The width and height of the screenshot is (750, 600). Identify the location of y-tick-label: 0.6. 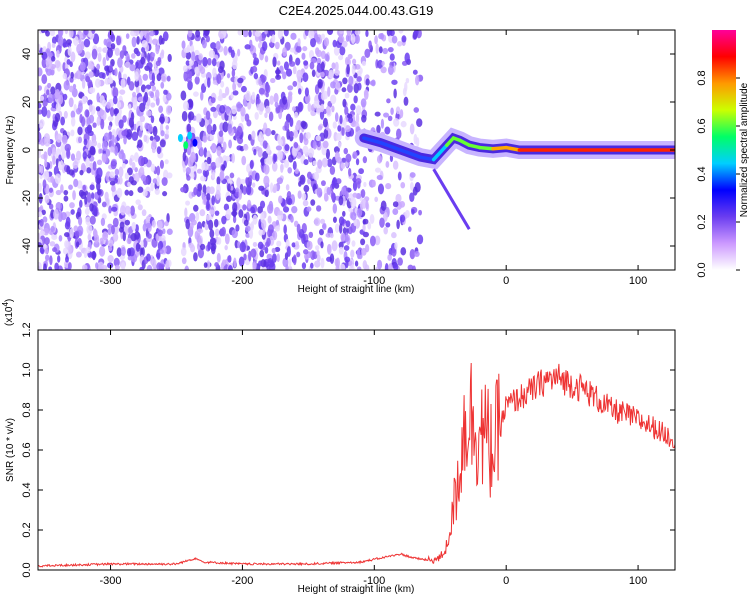
(27, 449).